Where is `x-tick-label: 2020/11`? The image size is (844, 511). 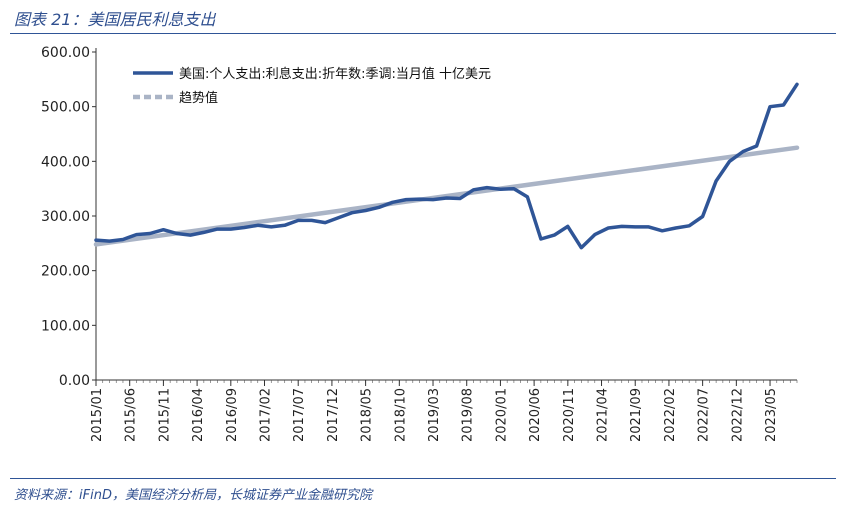 x-tick-label: 2020/11 is located at coordinates (569, 415).